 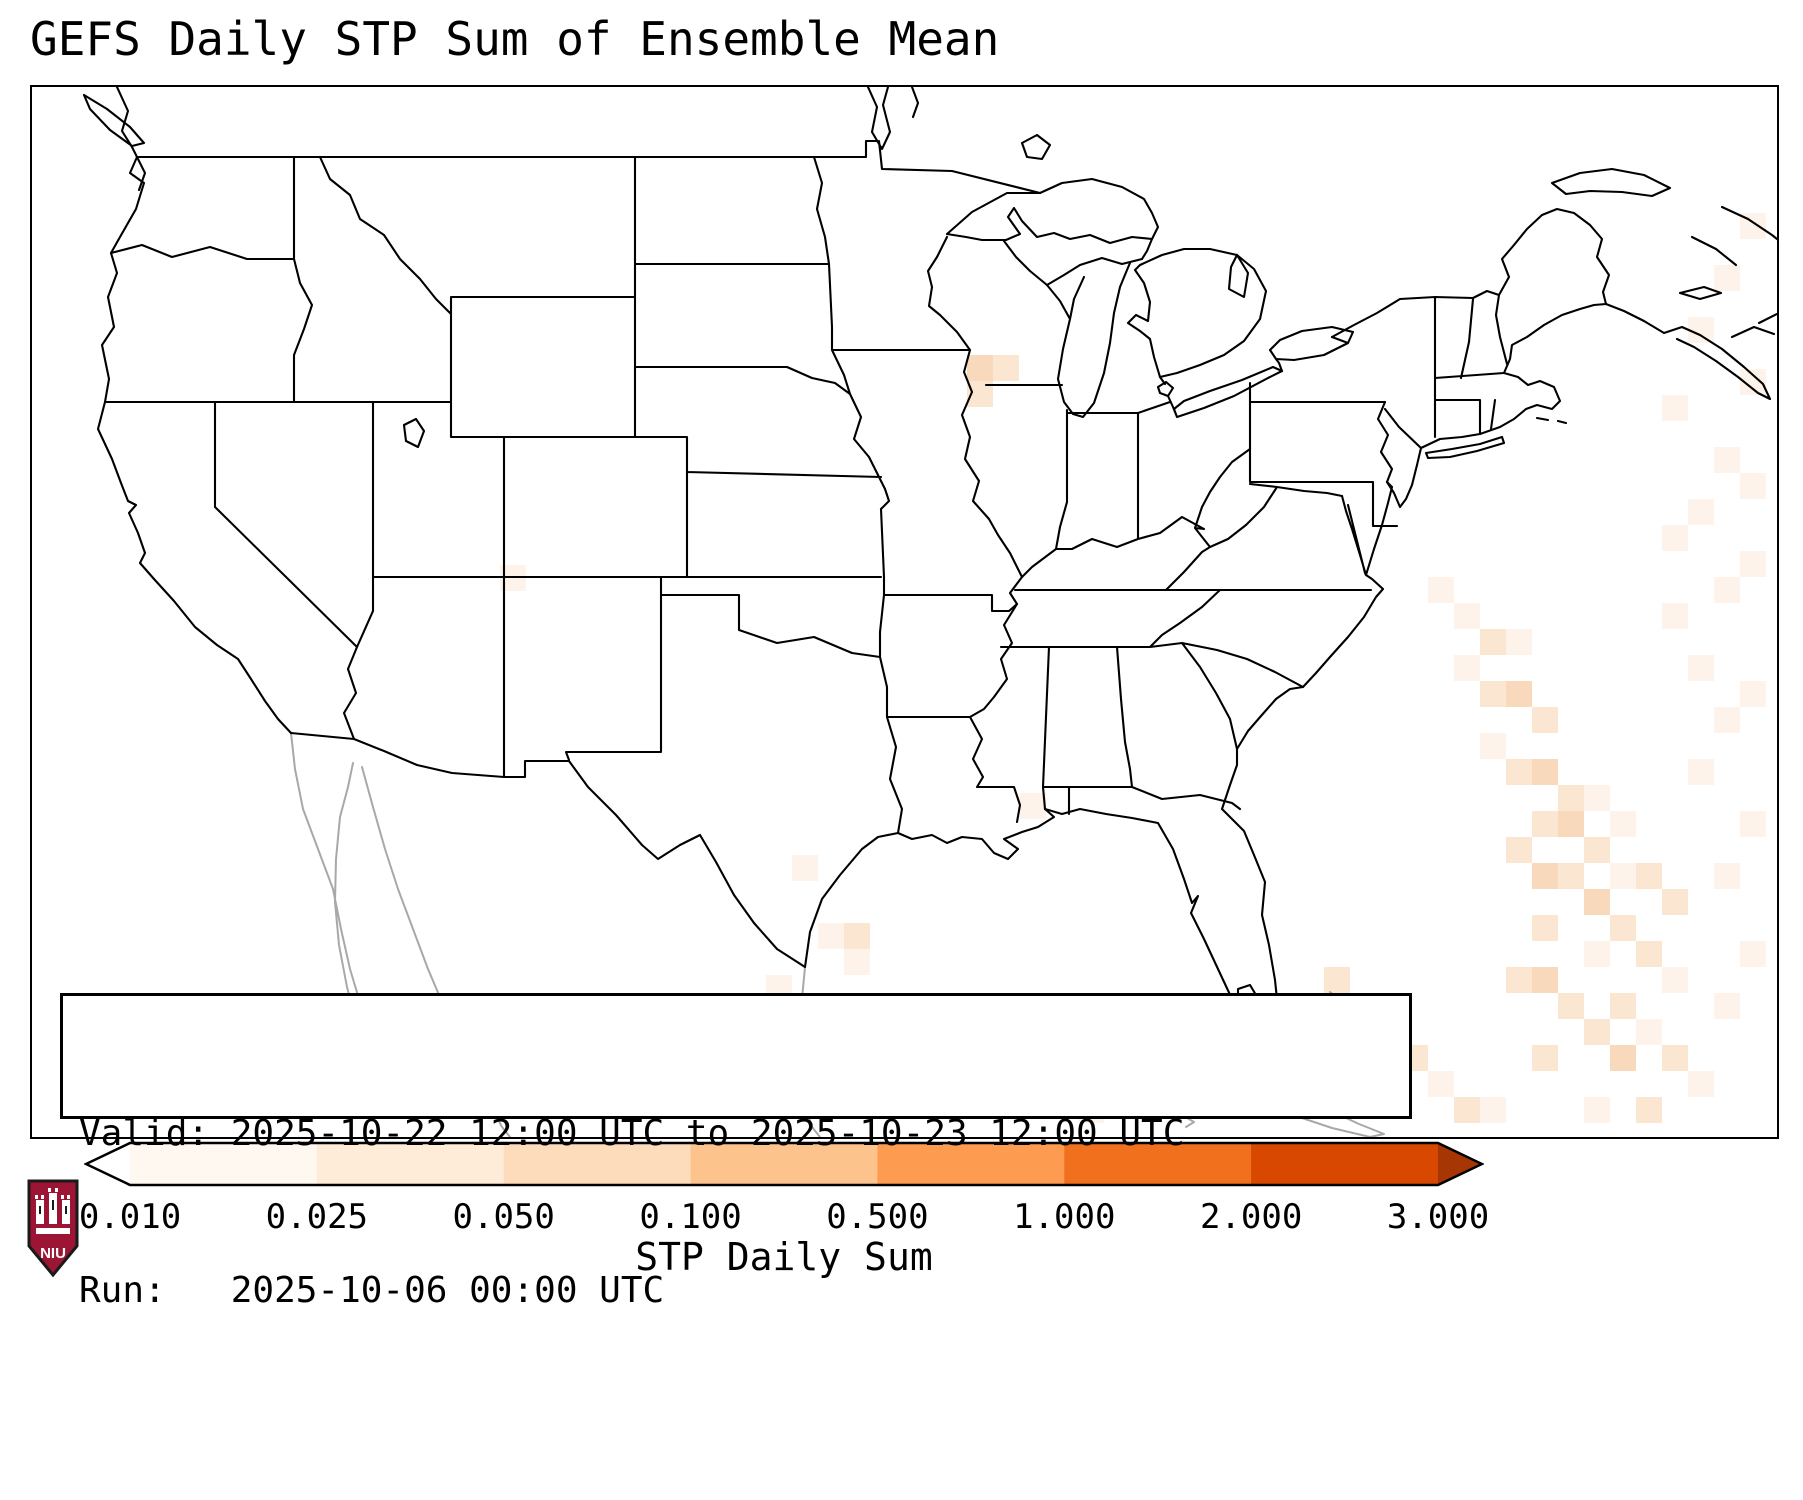 What do you see at coordinates (1251, 1217) in the screenshot?
I see `colorbar-tick-label: 2.000` at bounding box center [1251, 1217].